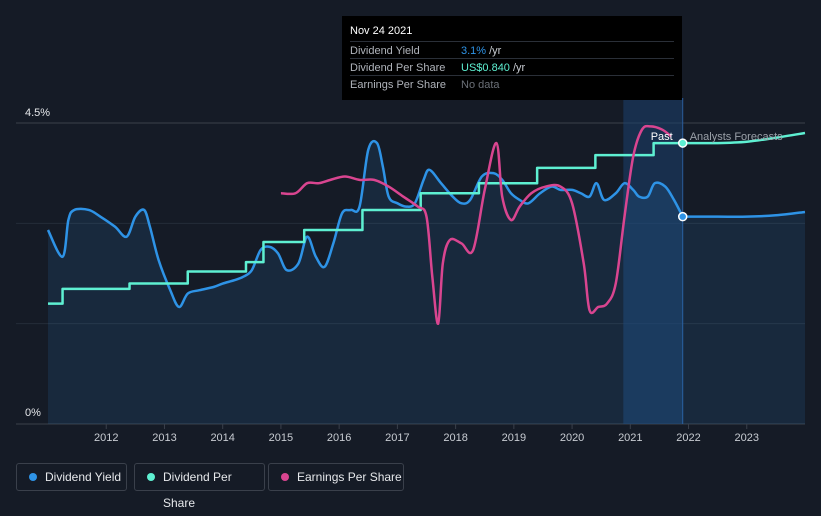 Image resolution: width=821 pixels, height=516 pixels. Describe the element at coordinates (743, 317) in the screenshot. I see `dividend-yield-forecast-area` at that location.